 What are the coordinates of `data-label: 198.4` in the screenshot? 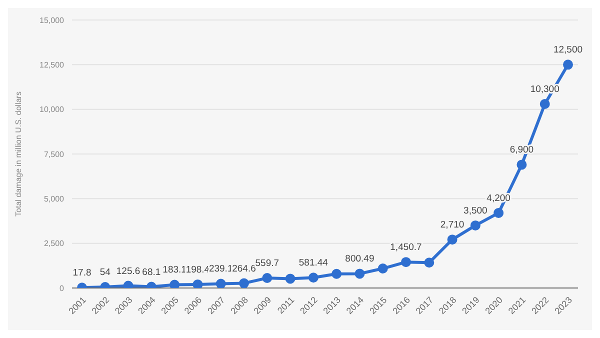 It's located at (198, 270).